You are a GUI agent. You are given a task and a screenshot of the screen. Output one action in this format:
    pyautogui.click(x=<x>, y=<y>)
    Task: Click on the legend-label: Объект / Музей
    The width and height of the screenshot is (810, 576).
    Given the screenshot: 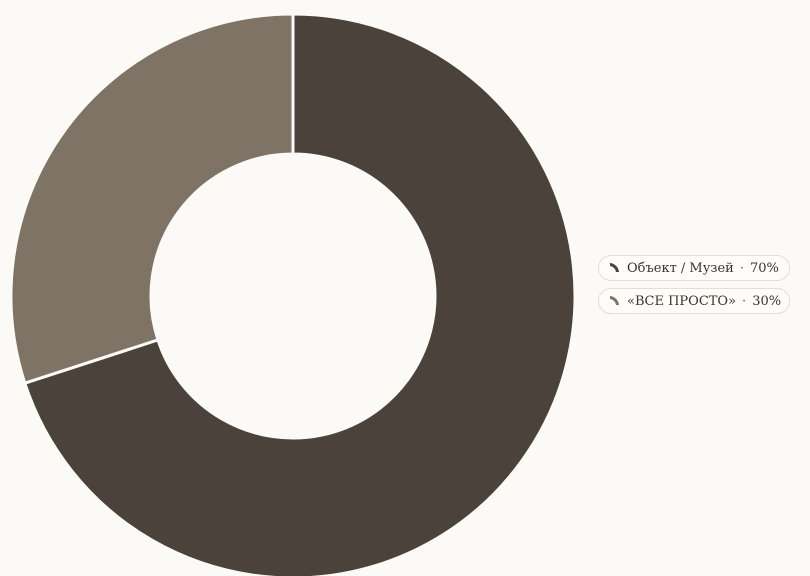 What is the action you would take?
    pyautogui.click(x=680, y=268)
    